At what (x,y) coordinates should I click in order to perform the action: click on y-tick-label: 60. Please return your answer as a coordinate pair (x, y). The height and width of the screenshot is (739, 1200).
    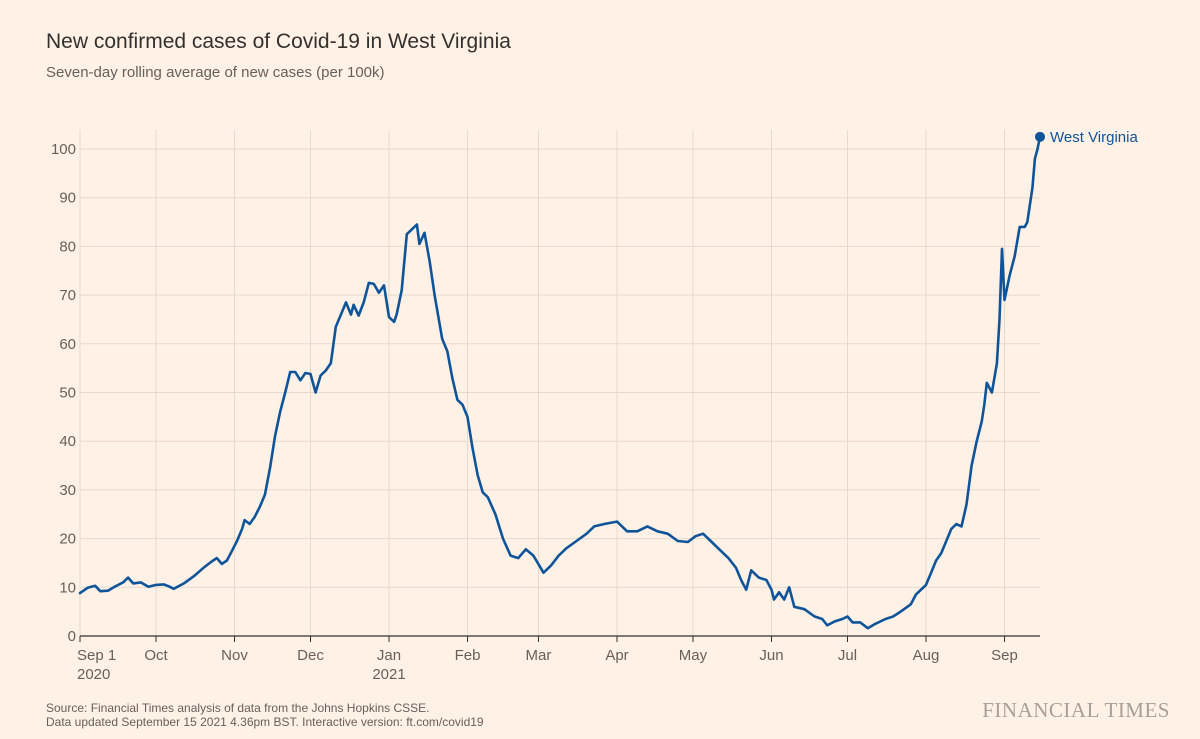
    Looking at the image, I should click on (67, 344).